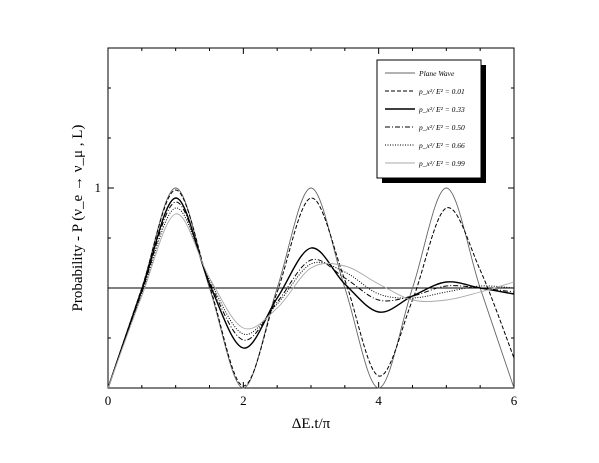 The height and width of the screenshot is (463, 599). I want to click on legend-entry-label: p_x²/ E² = 0.66, so click(441, 145).